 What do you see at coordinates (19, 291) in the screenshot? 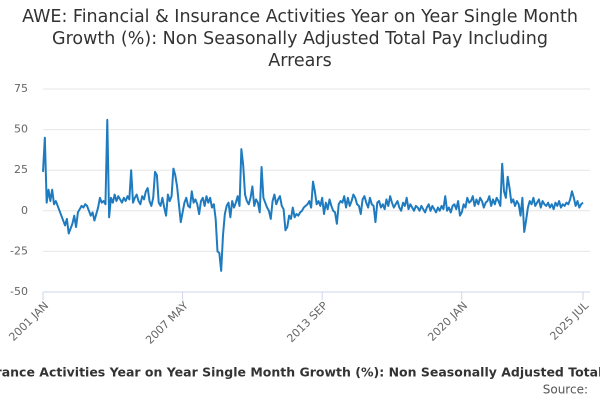
I see `y-tick-label: -50` at bounding box center [19, 291].